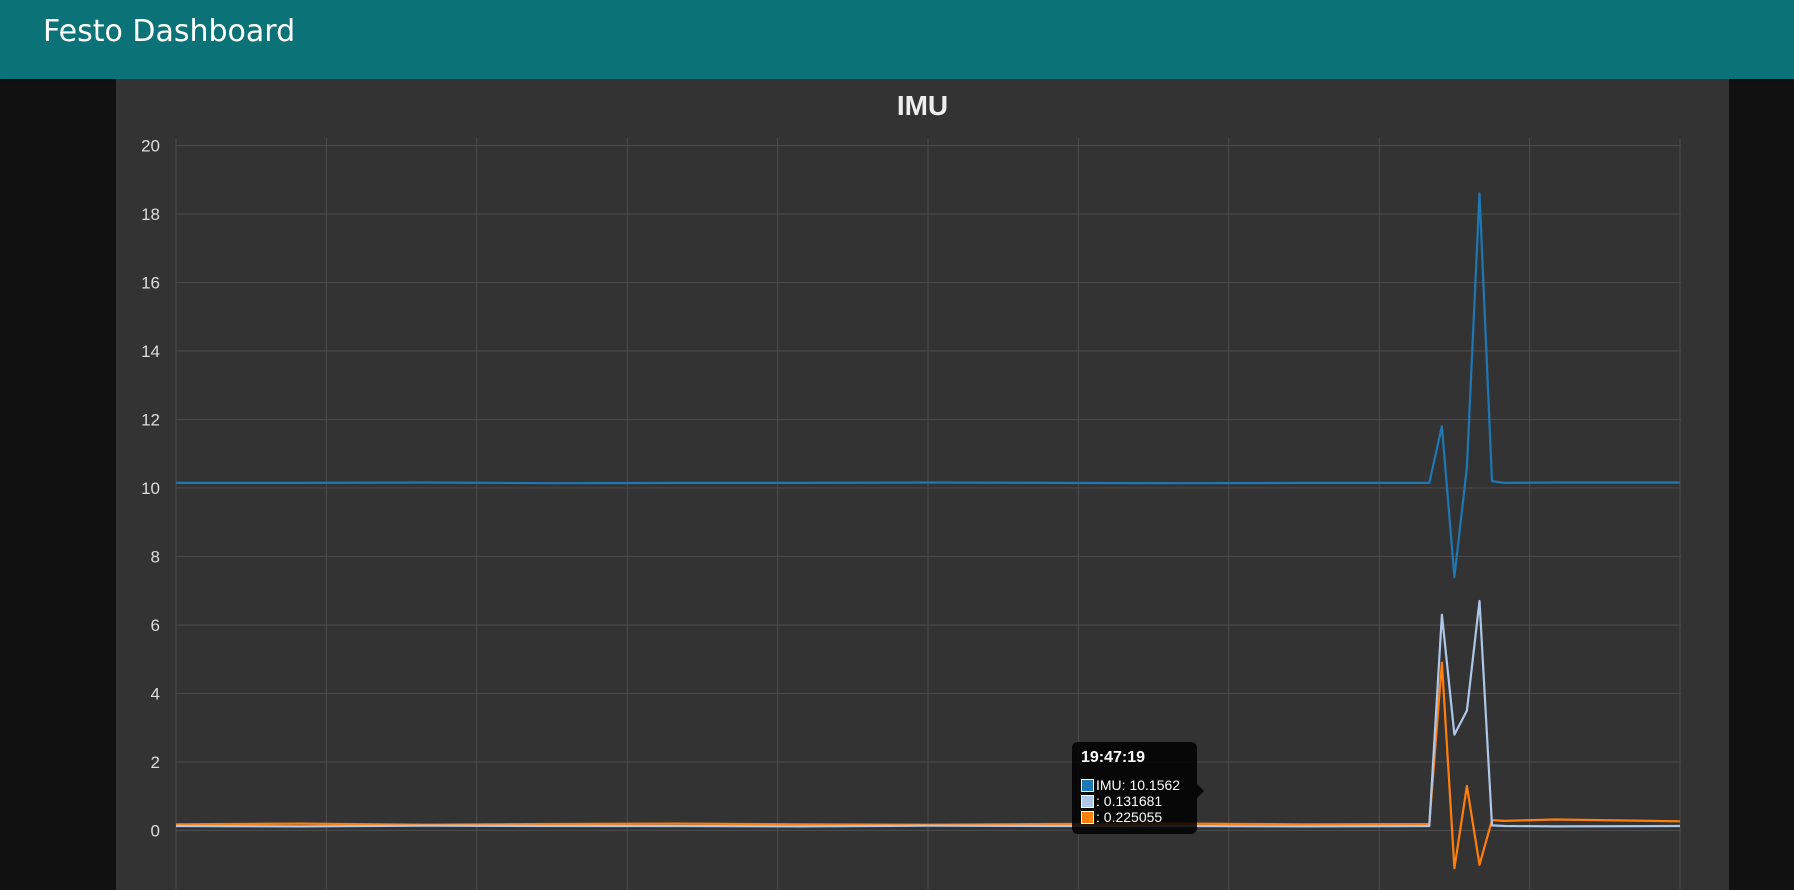  I want to click on y-tick-label: 14, so click(150, 351).